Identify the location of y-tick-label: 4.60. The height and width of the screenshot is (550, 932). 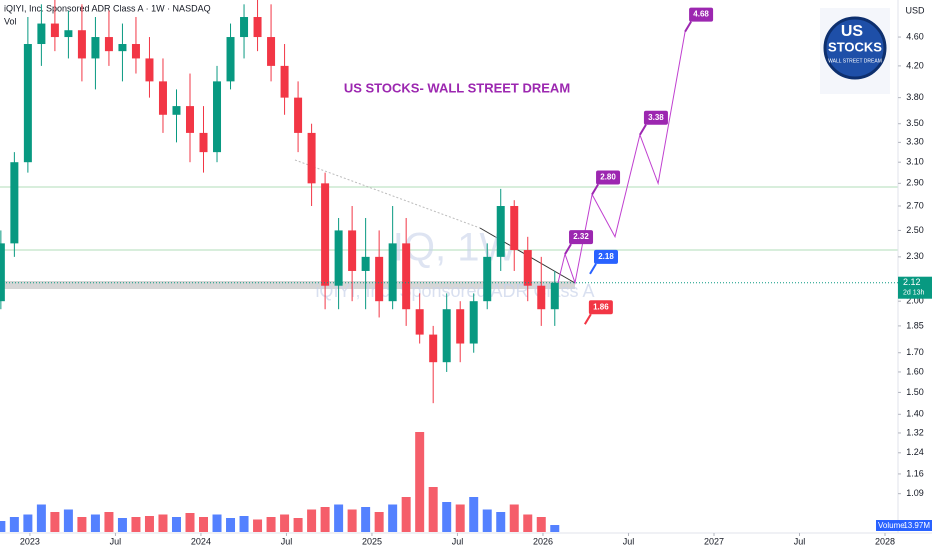
(915, 36).